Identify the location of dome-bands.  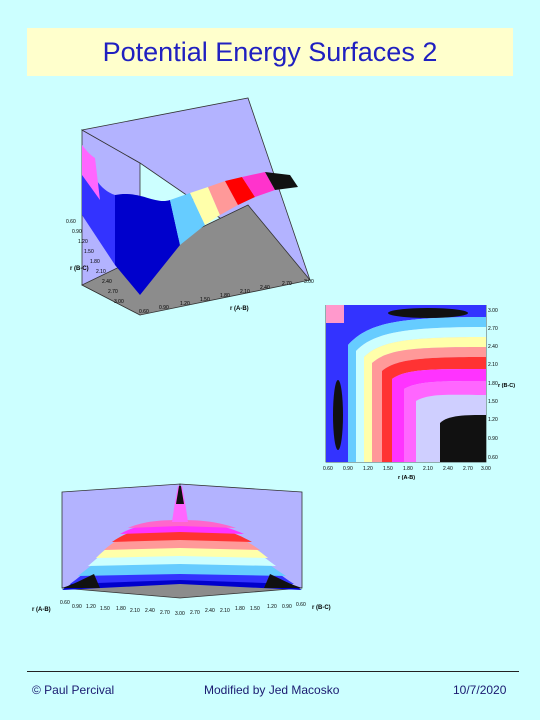
(182, 538).